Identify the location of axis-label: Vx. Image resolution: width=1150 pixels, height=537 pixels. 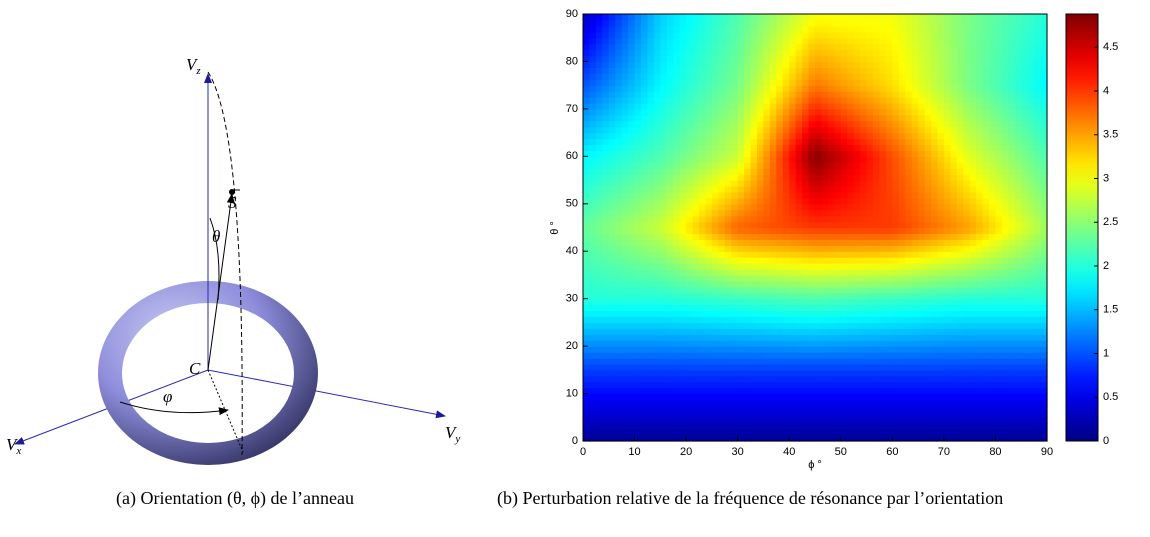
(13, 446).